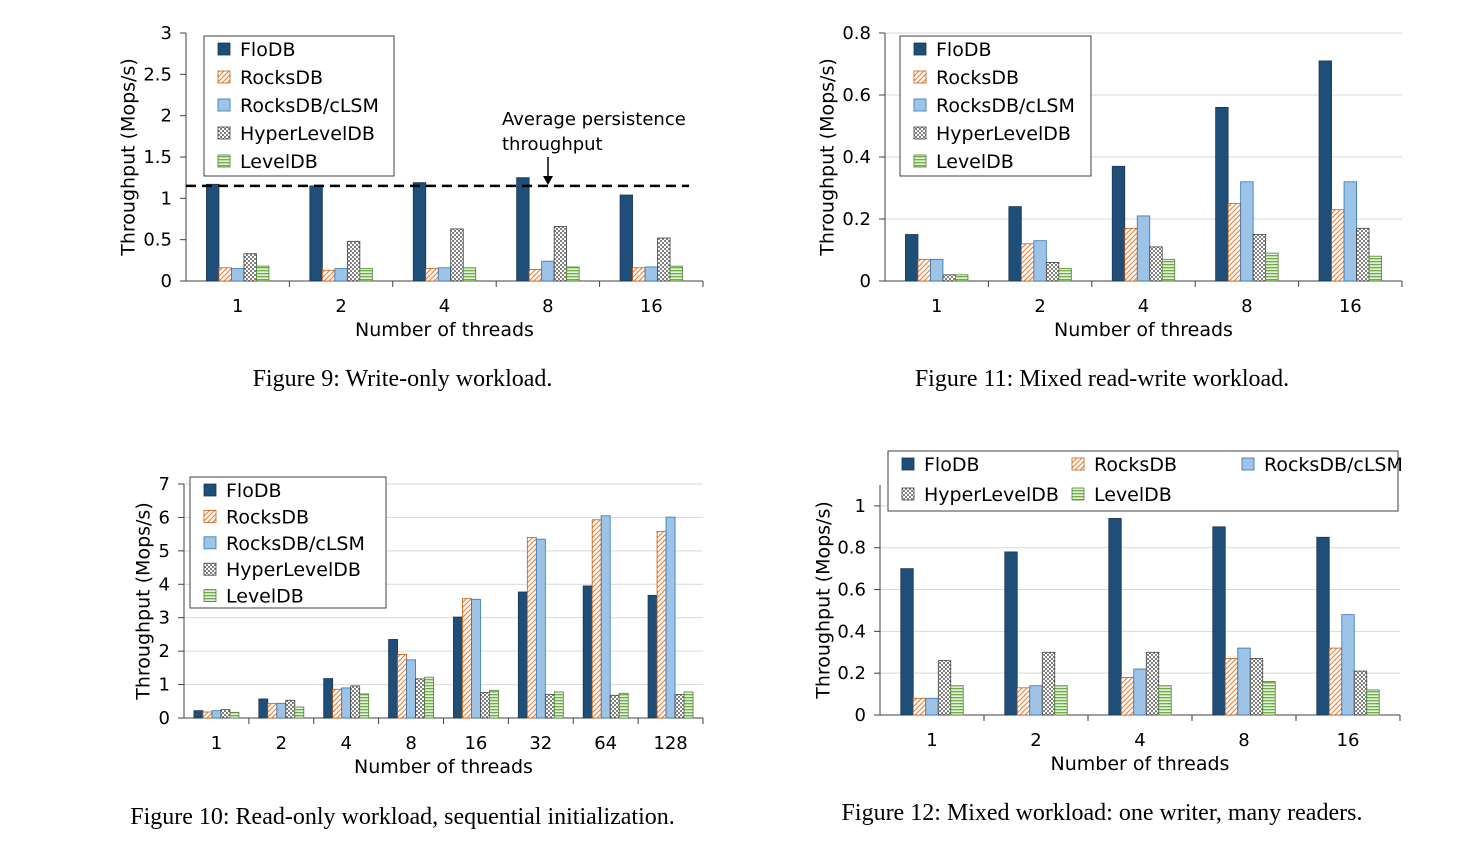  What do you see at coordinates (293, 570) in the screenshot?
I see `legend-label-hyperleveldb: HyperLevelDB` at bounding box center [293, 570].